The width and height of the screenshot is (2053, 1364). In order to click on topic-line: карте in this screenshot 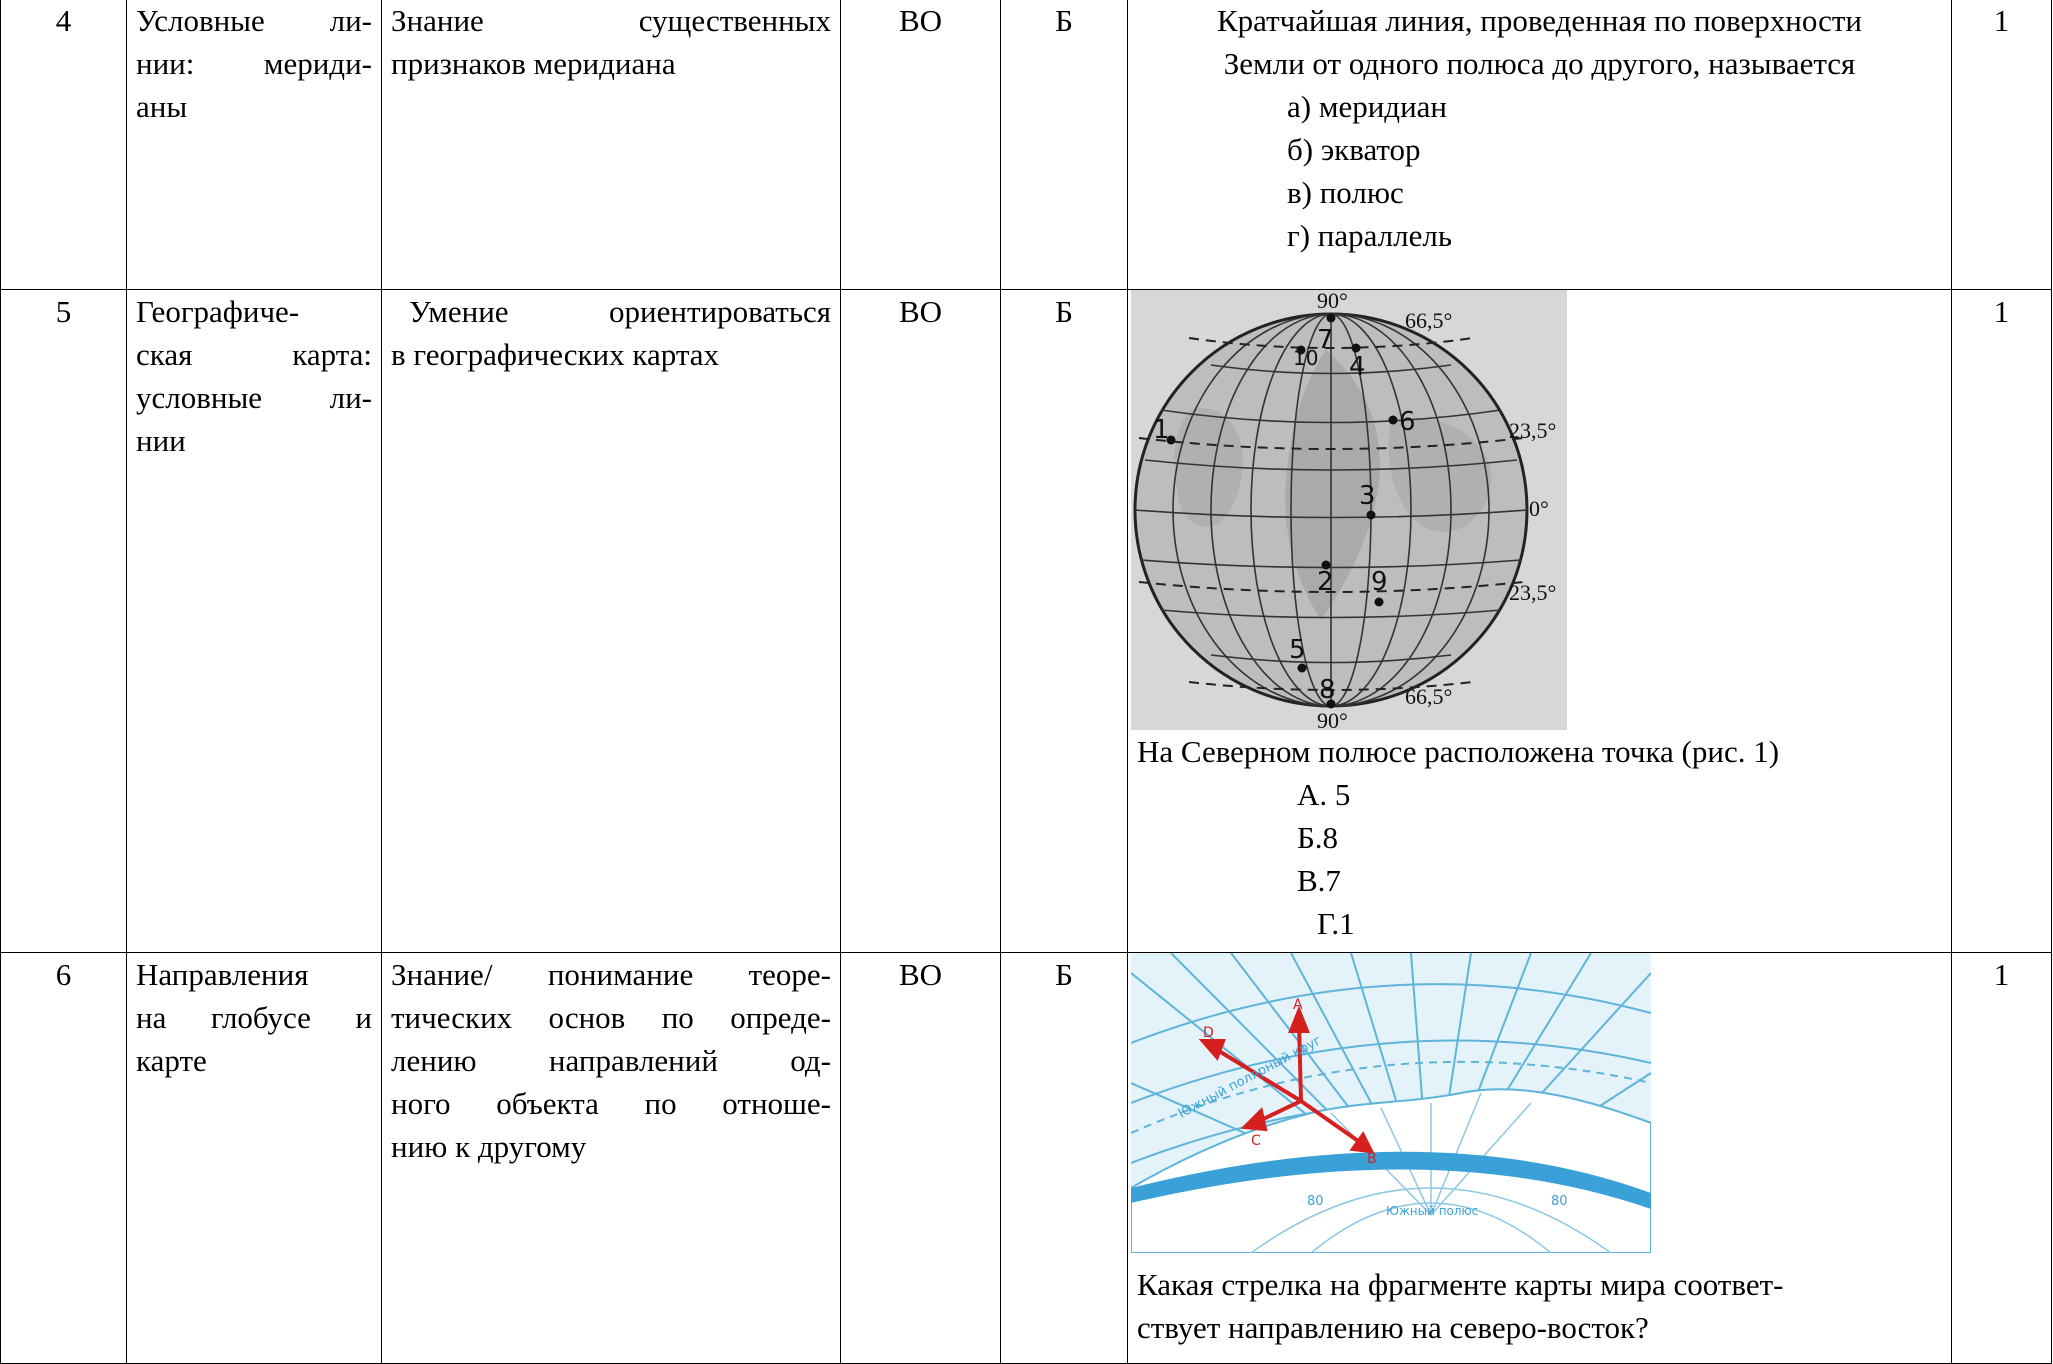, I will do `click(171, 1060)`.